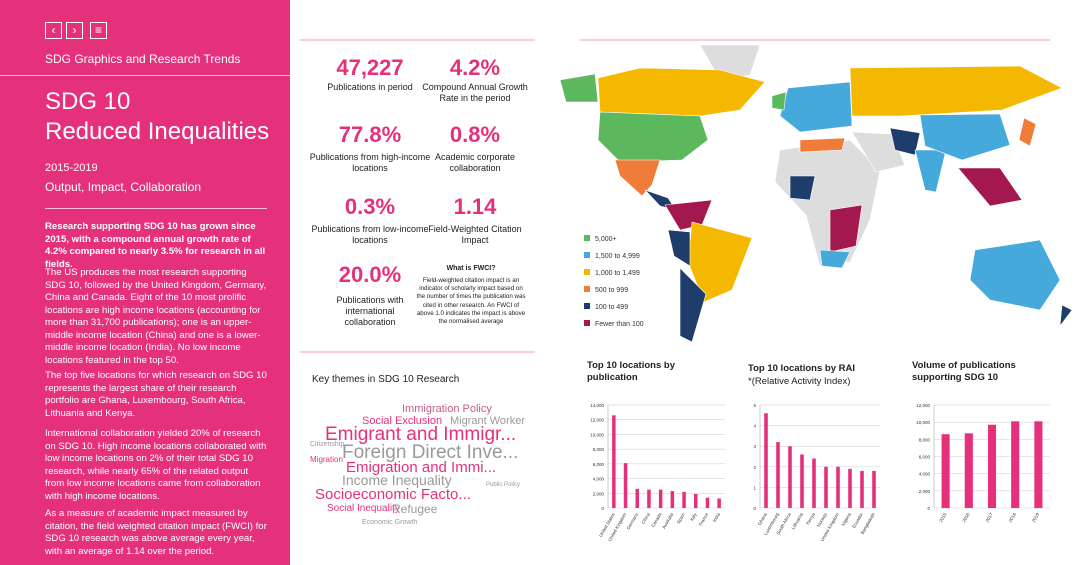 This screenshot has width=1080, height=565. I want to click on prev-button: ‹, so click(53, 30).